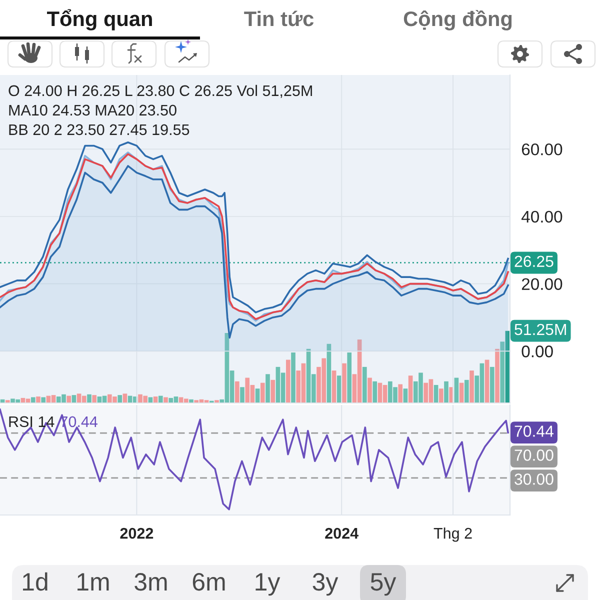 This screenshot has width=600, height=600. What do you see at coordinates (92, 110) in the screenshot?
I see `annotation: MA10 24.53 MA20 23.50` at bounding box center [92, 110].